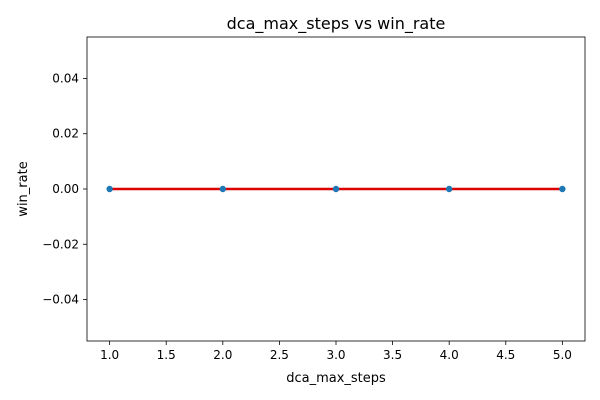 Image resolution: width=600 pixels, height=400 pixels. I want to click on chart-title: dca_max_steps vs win_rate, so click(336, 24).